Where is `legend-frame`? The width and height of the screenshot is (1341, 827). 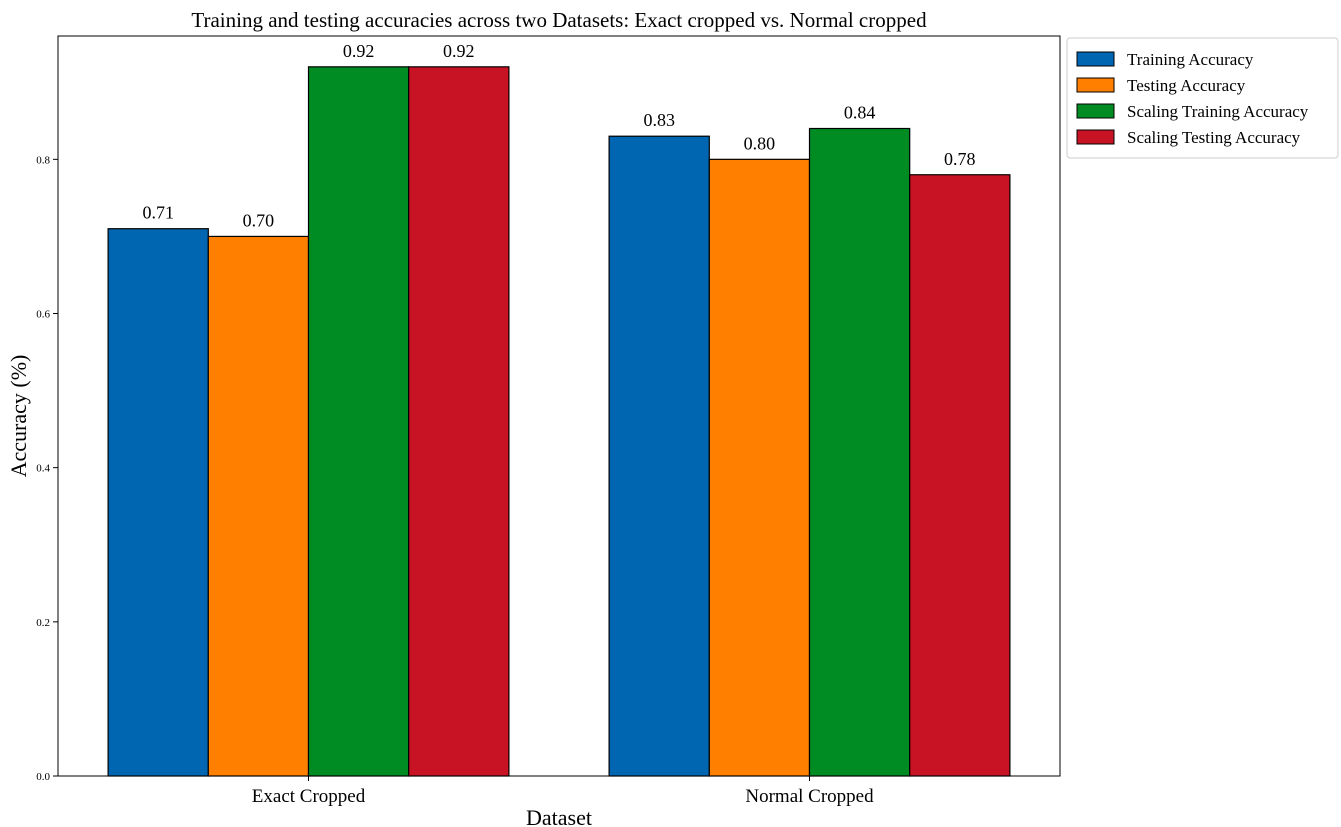 legend-frame is located at coordinates (1202, 98).